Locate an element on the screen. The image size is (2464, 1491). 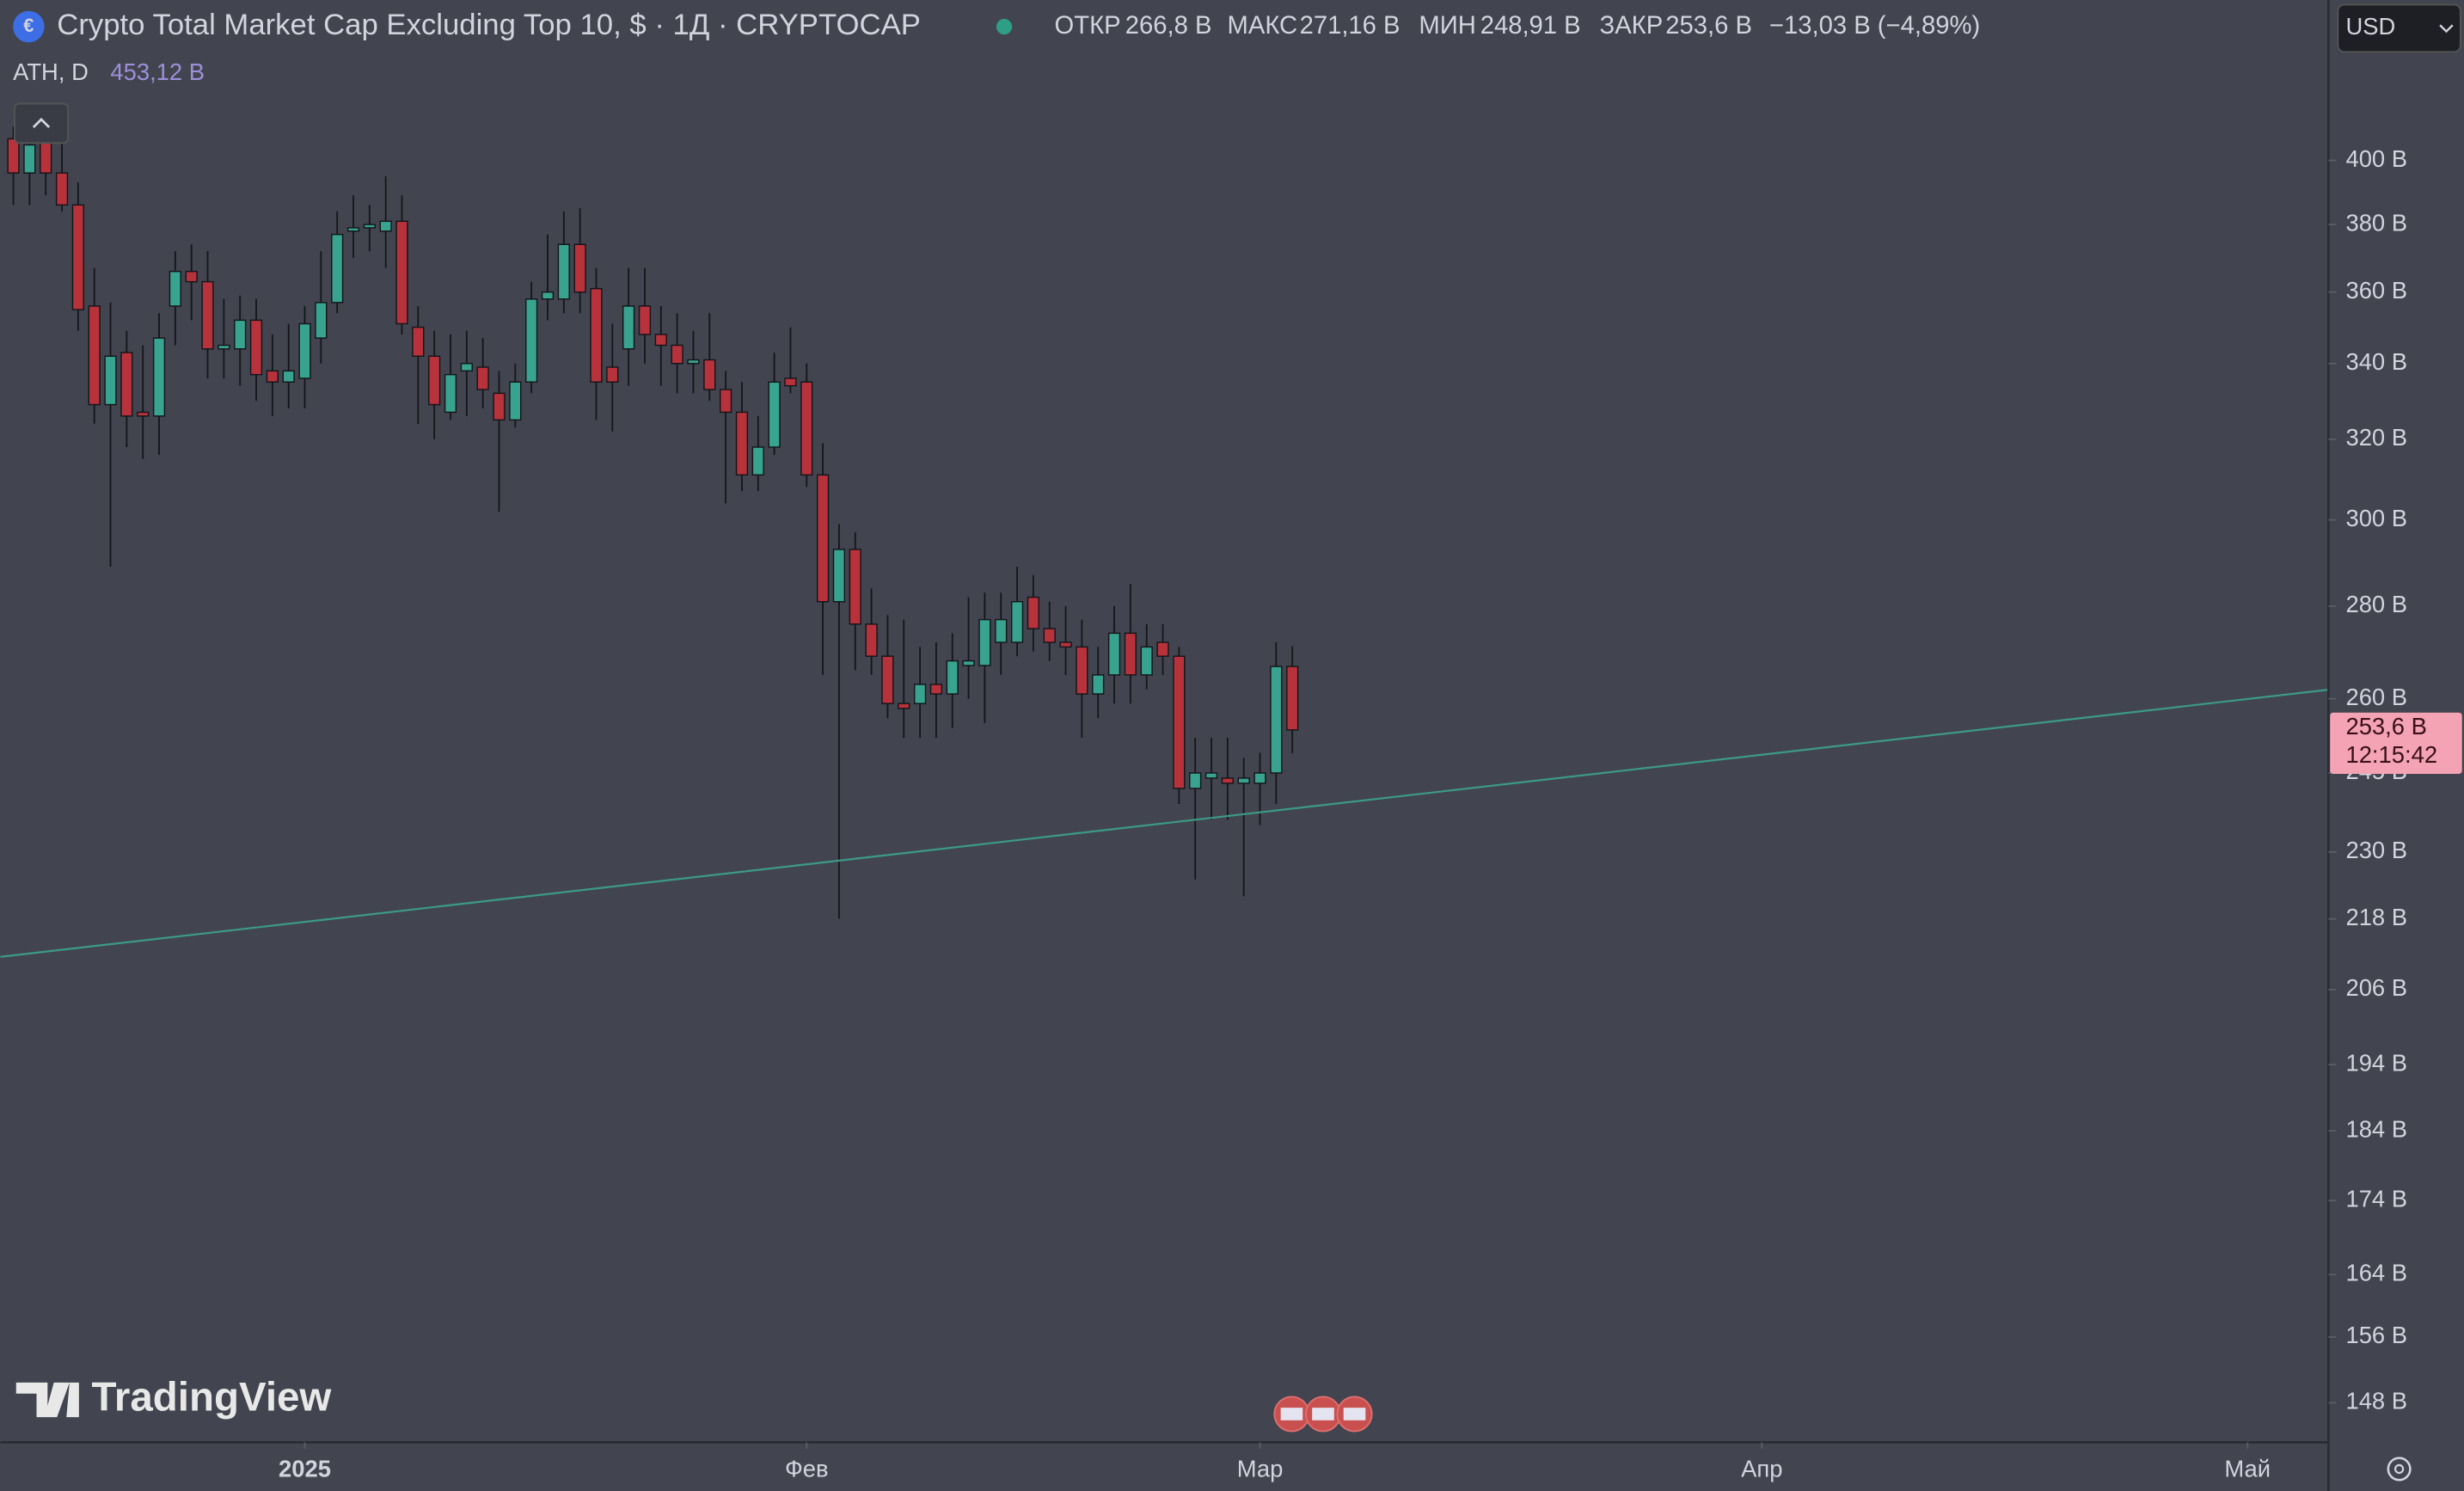
settings-icon-core is located at coordinates (2399, 1469).